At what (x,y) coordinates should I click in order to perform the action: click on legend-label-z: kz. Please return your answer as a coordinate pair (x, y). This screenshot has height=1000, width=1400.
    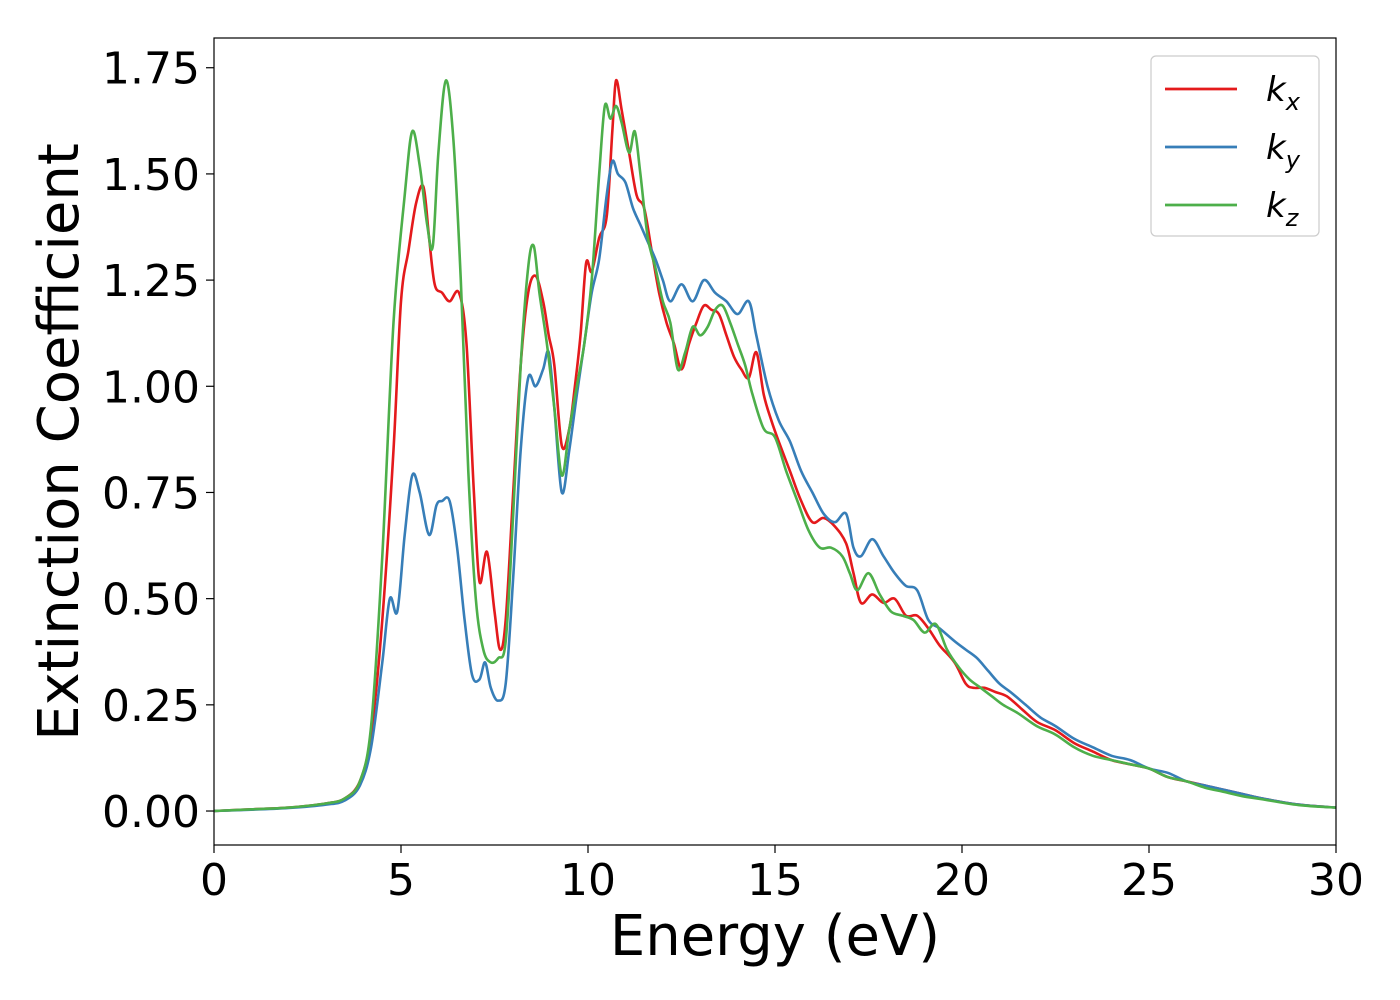
    Looking at the image, I should click on (1283, 209).